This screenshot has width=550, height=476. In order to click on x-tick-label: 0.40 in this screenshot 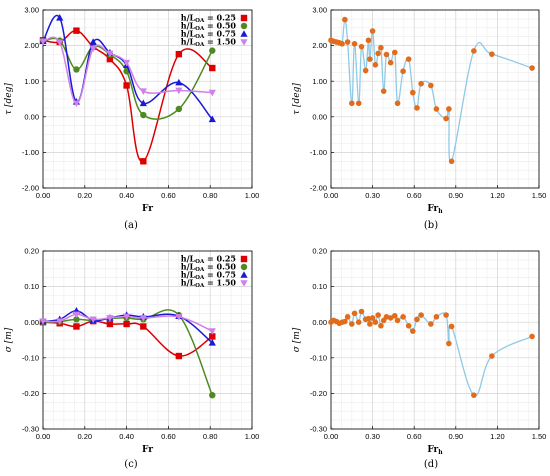, I will do `click(126, 436)`.